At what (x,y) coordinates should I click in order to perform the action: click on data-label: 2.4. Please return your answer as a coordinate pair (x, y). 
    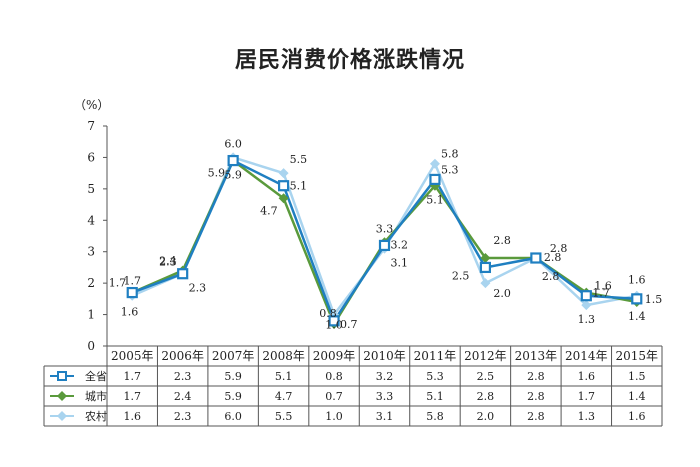
    Looking at the image, I should click on (168, 261).